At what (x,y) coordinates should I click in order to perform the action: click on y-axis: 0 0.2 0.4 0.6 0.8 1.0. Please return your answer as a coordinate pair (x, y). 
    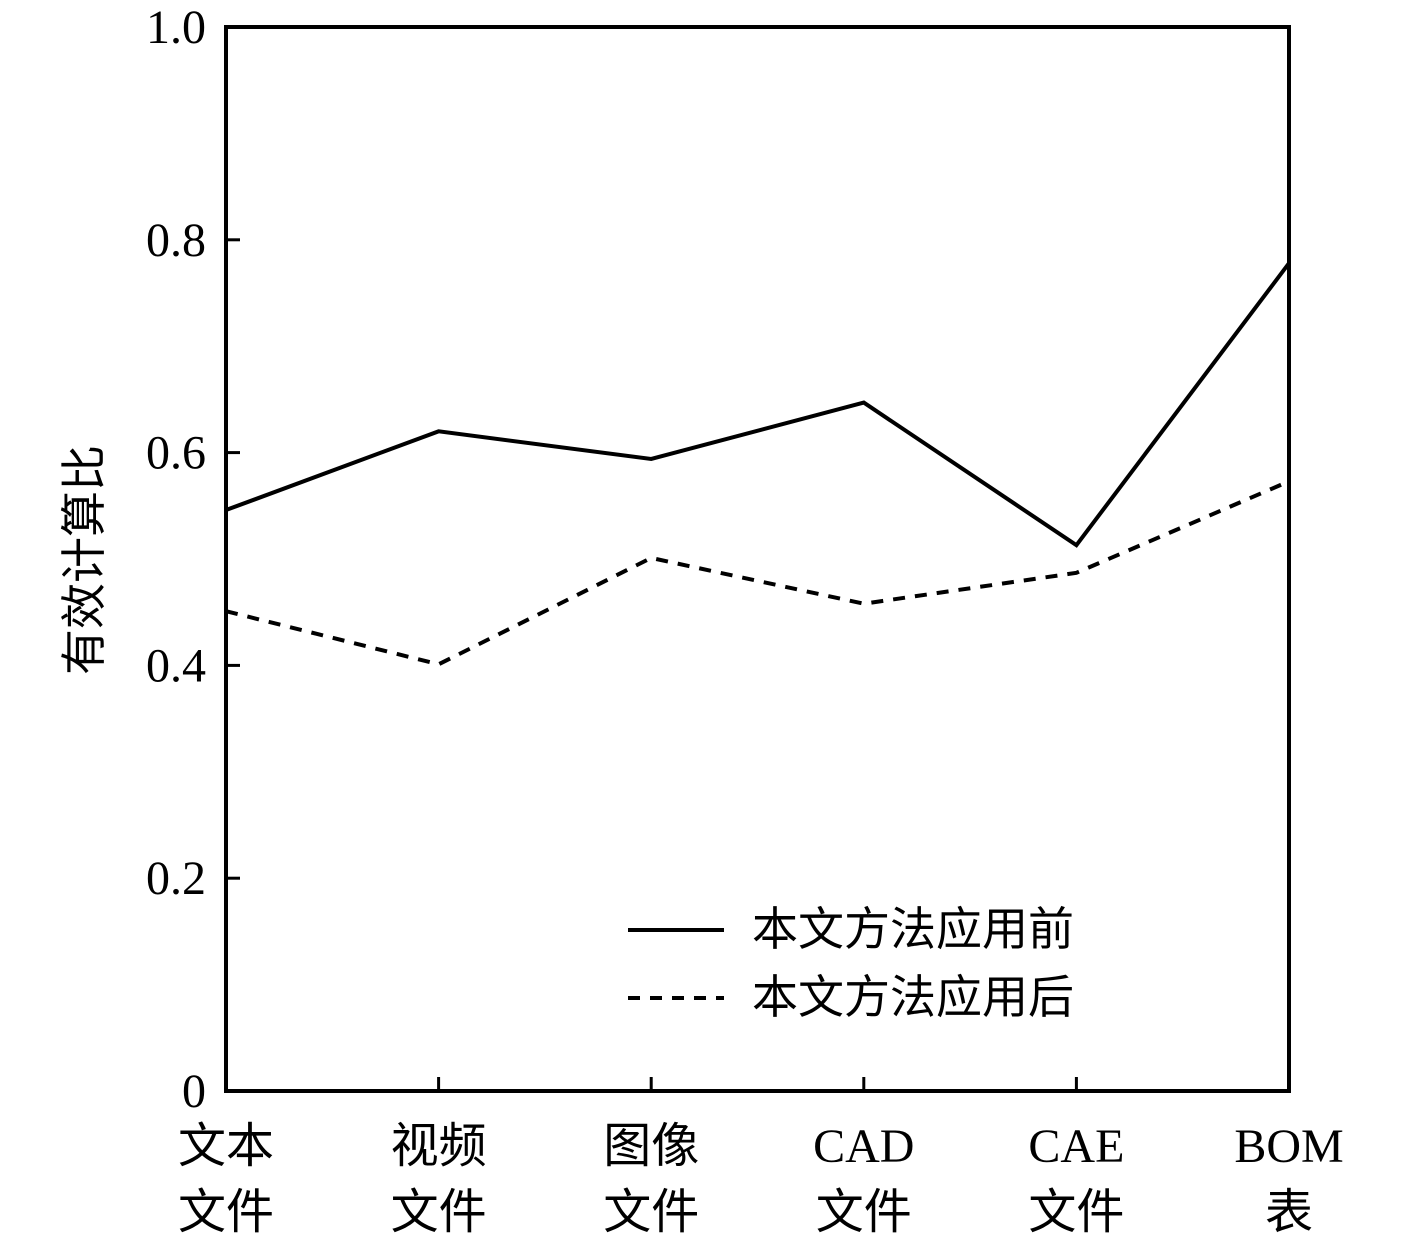
    Looking at the image, I should click on (193, 559).